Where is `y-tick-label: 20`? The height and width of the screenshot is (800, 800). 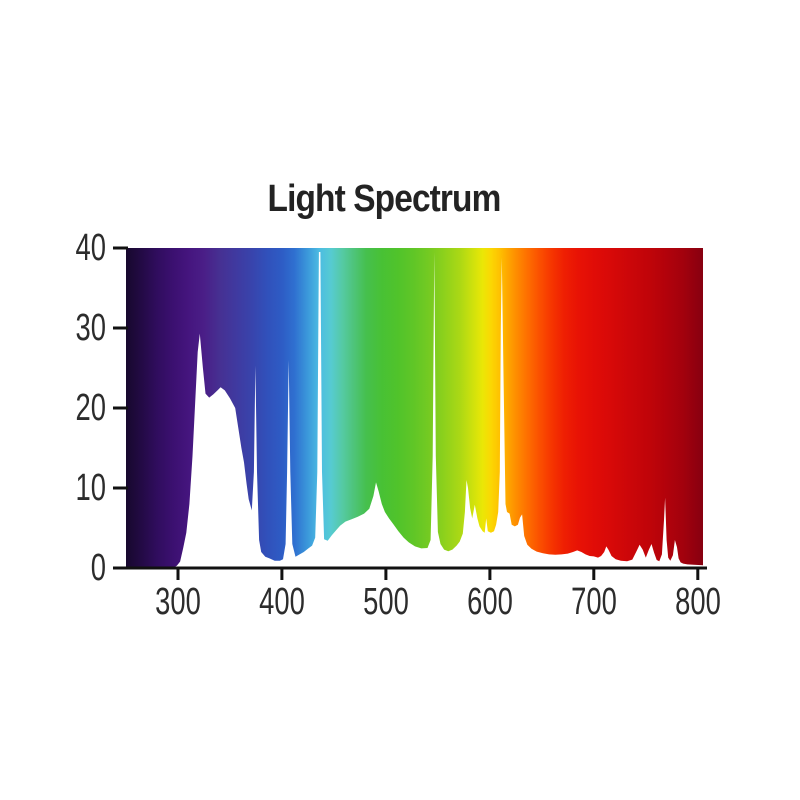 y-tick-label: 20 is located at coordinates (90, 408).